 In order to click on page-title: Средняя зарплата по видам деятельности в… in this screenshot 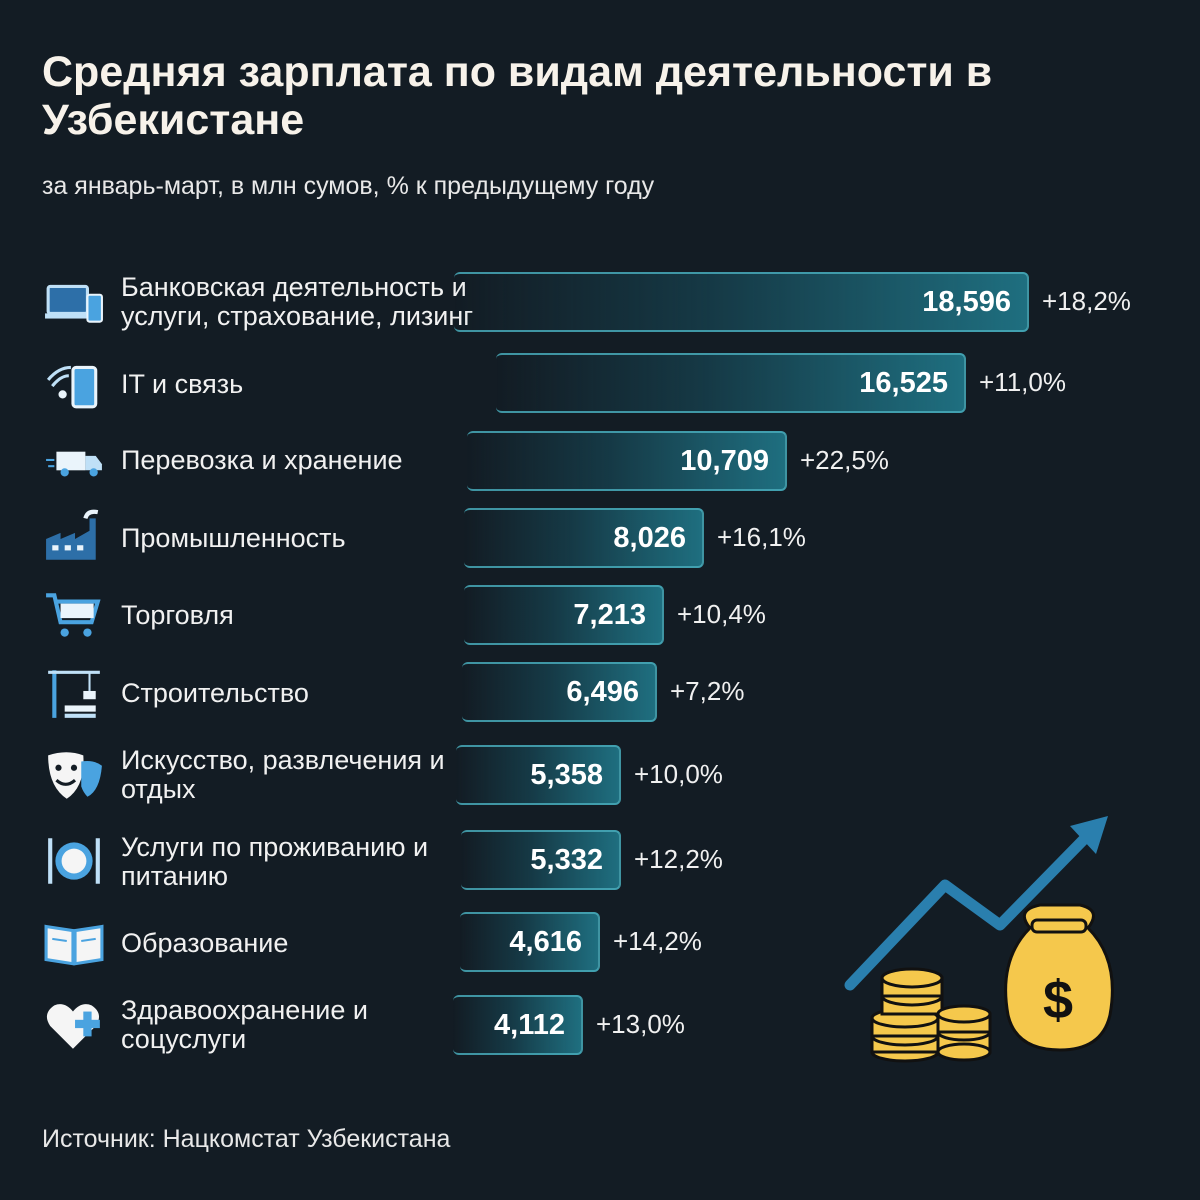, I will do `click(517, 96)`.